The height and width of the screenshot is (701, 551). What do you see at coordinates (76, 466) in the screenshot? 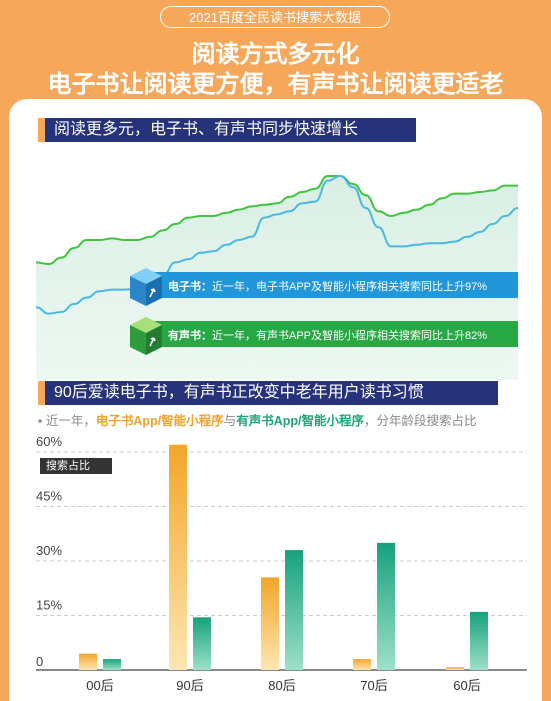
I see `legend-tag: 搜索占比` at bounding box center [76, 466].